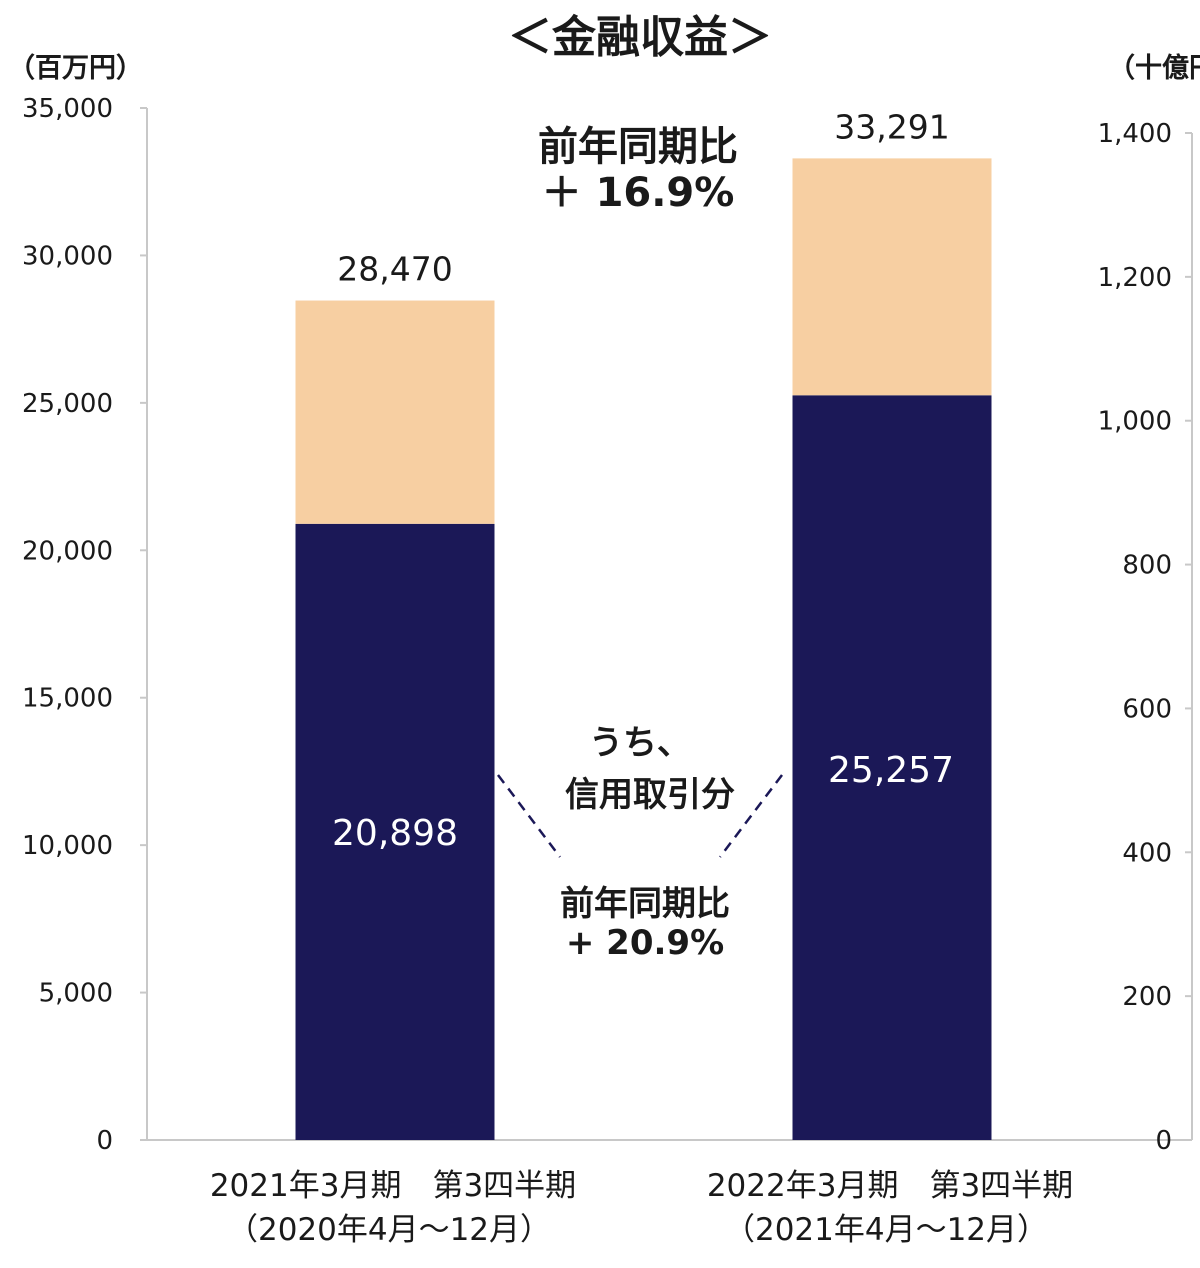  Describe the element at coordinates (75, 68) in the screenshot. I see `left-axis-unit: （百万円）` at that location.